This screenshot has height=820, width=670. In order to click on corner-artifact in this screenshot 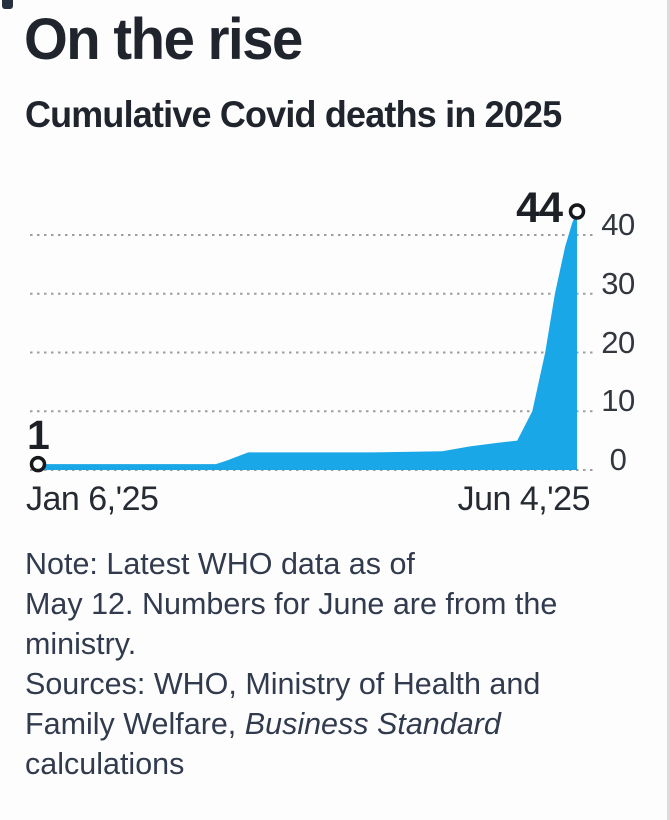, I will do `click(7, 4)`.